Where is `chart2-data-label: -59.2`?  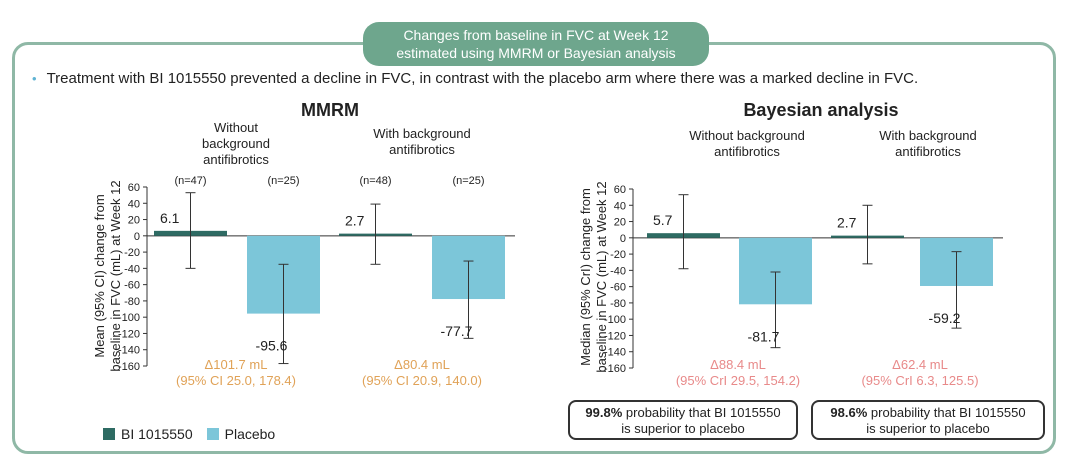
chart2-data-label: -59.2 is located at coordinates (945, 318).